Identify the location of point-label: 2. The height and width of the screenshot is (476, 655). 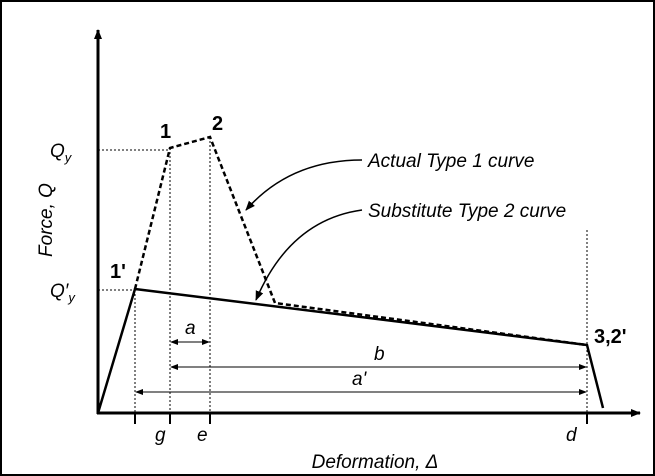
(217, 124).